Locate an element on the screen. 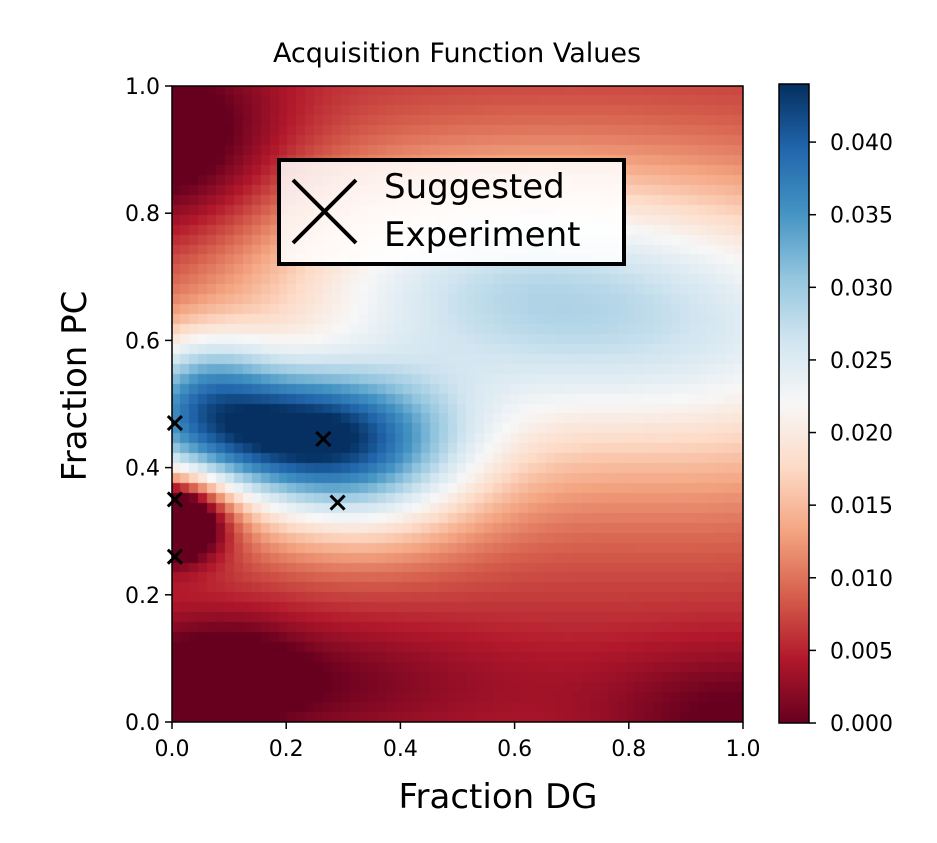 This screenshot has width=937, height=843. colorbar-image is located at coordinates (794, 403).